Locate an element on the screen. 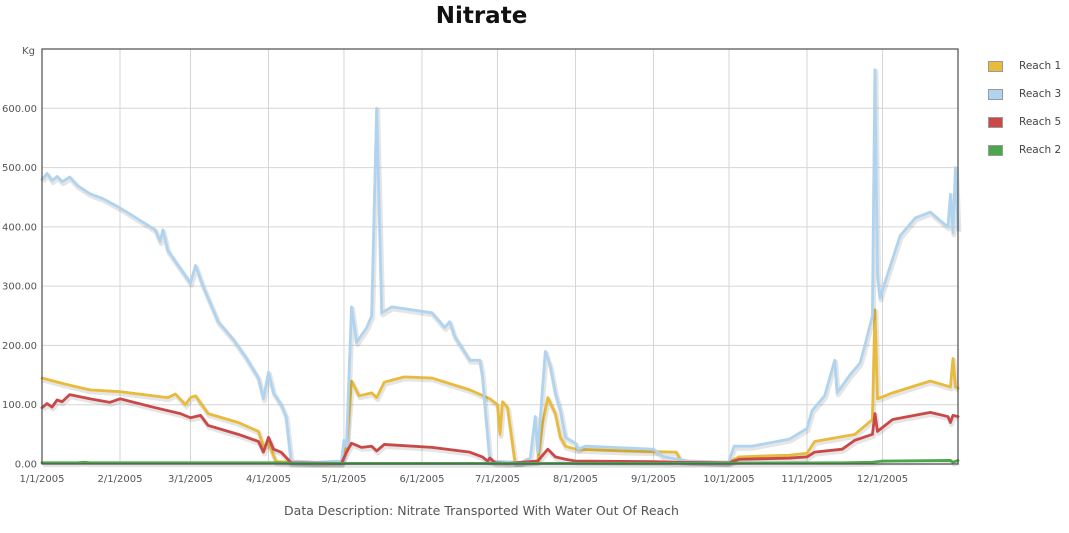  chart-title: Nitrate is located at coordinates (481, 16).